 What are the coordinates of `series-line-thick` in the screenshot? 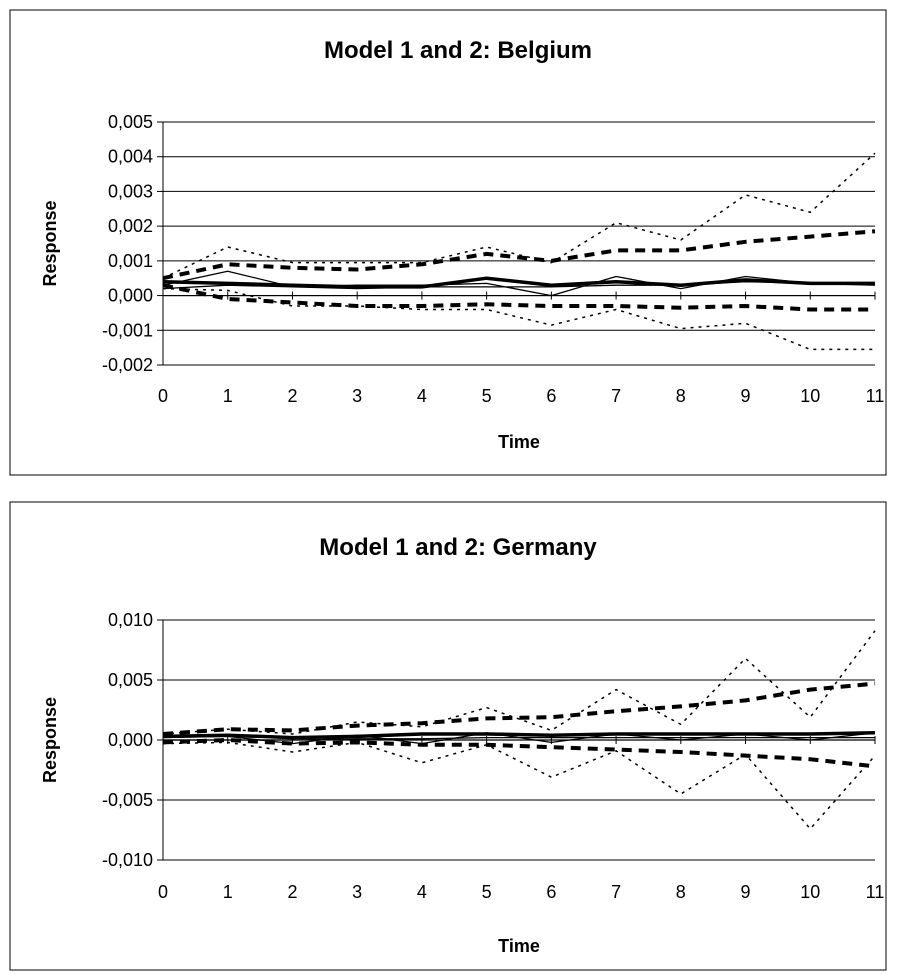 It's located at (519, 735).